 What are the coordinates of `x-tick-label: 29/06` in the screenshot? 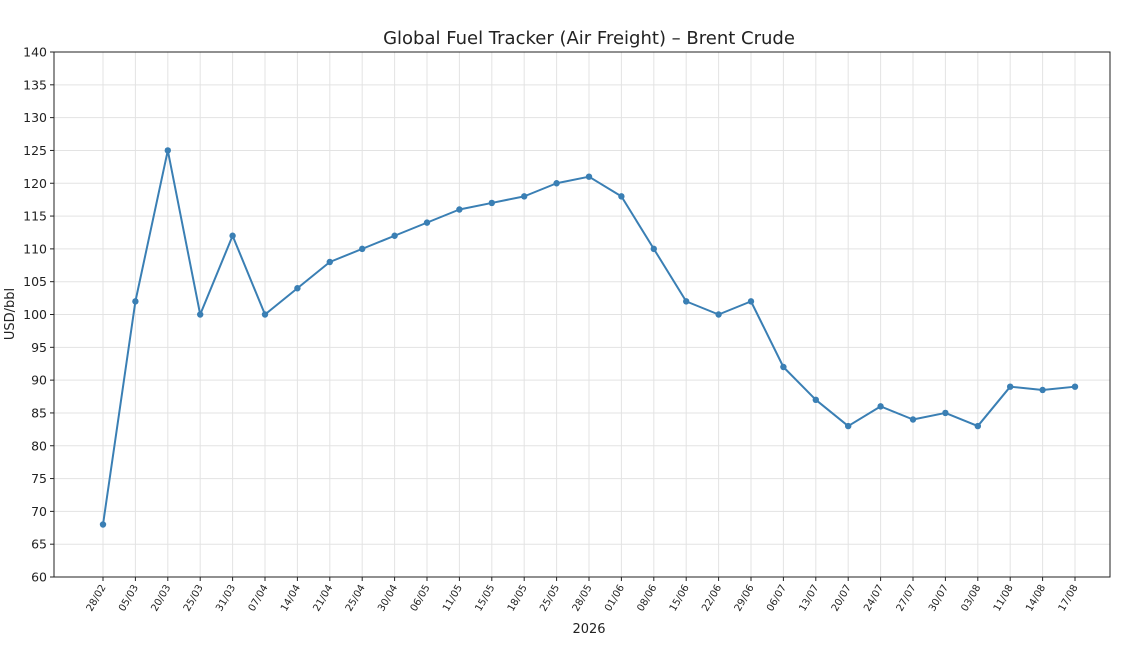 It's located at (745, 598).